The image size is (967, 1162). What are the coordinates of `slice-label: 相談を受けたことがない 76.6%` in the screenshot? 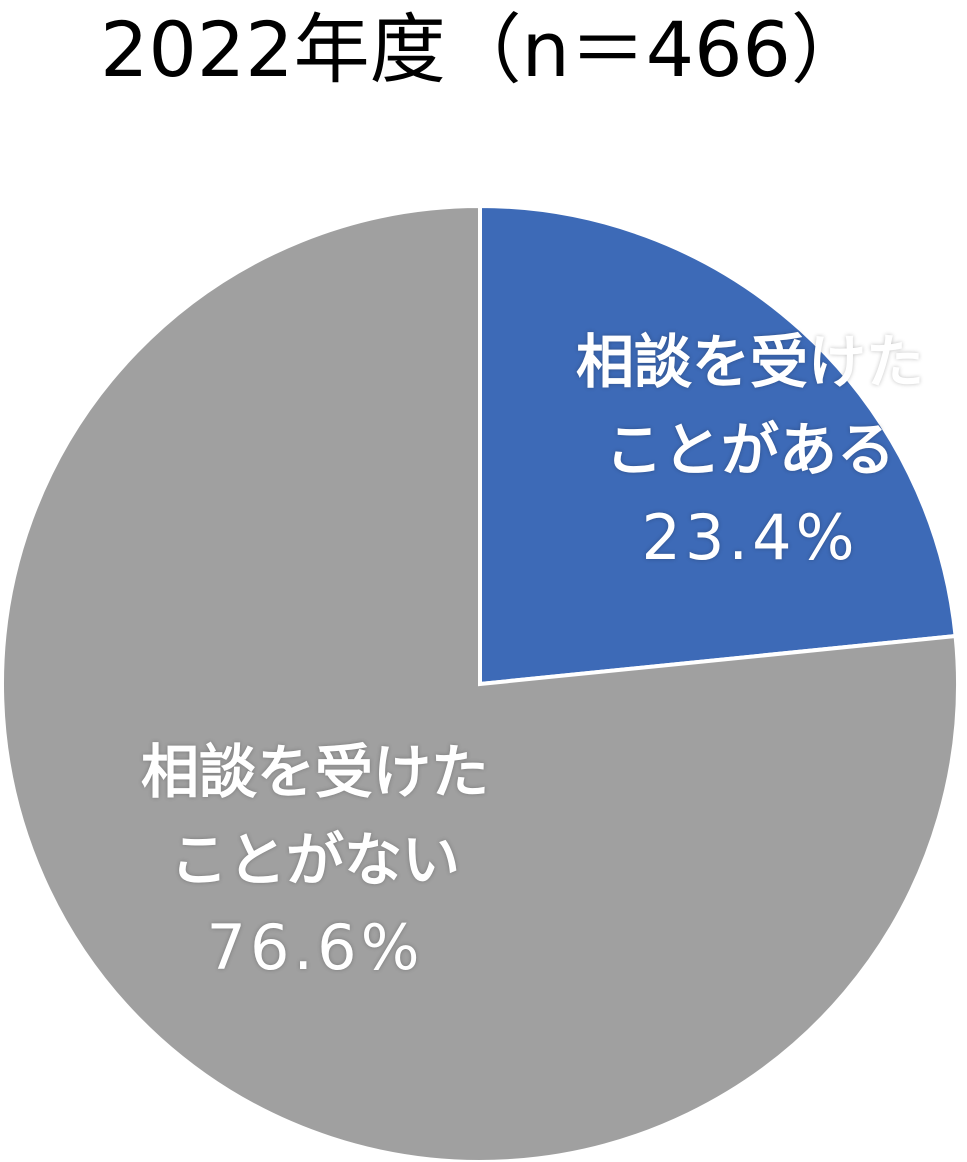 It's located at (315, 860).